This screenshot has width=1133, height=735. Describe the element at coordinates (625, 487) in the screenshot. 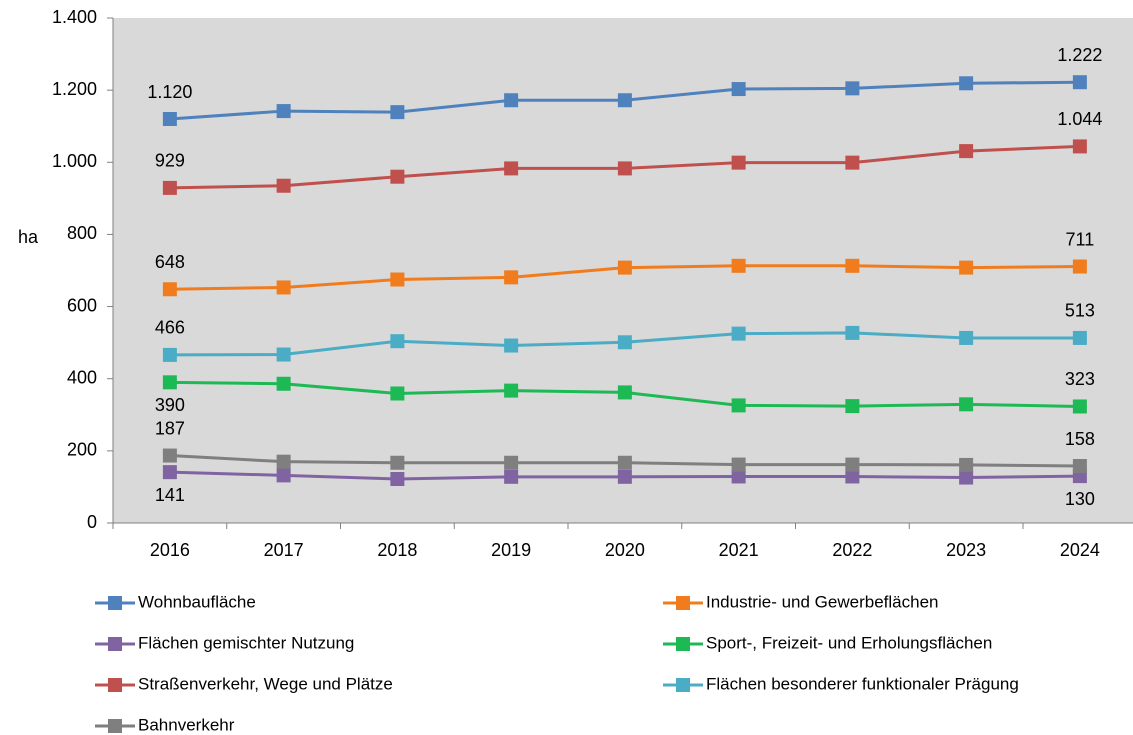

I see `series: 141 130` at that location.